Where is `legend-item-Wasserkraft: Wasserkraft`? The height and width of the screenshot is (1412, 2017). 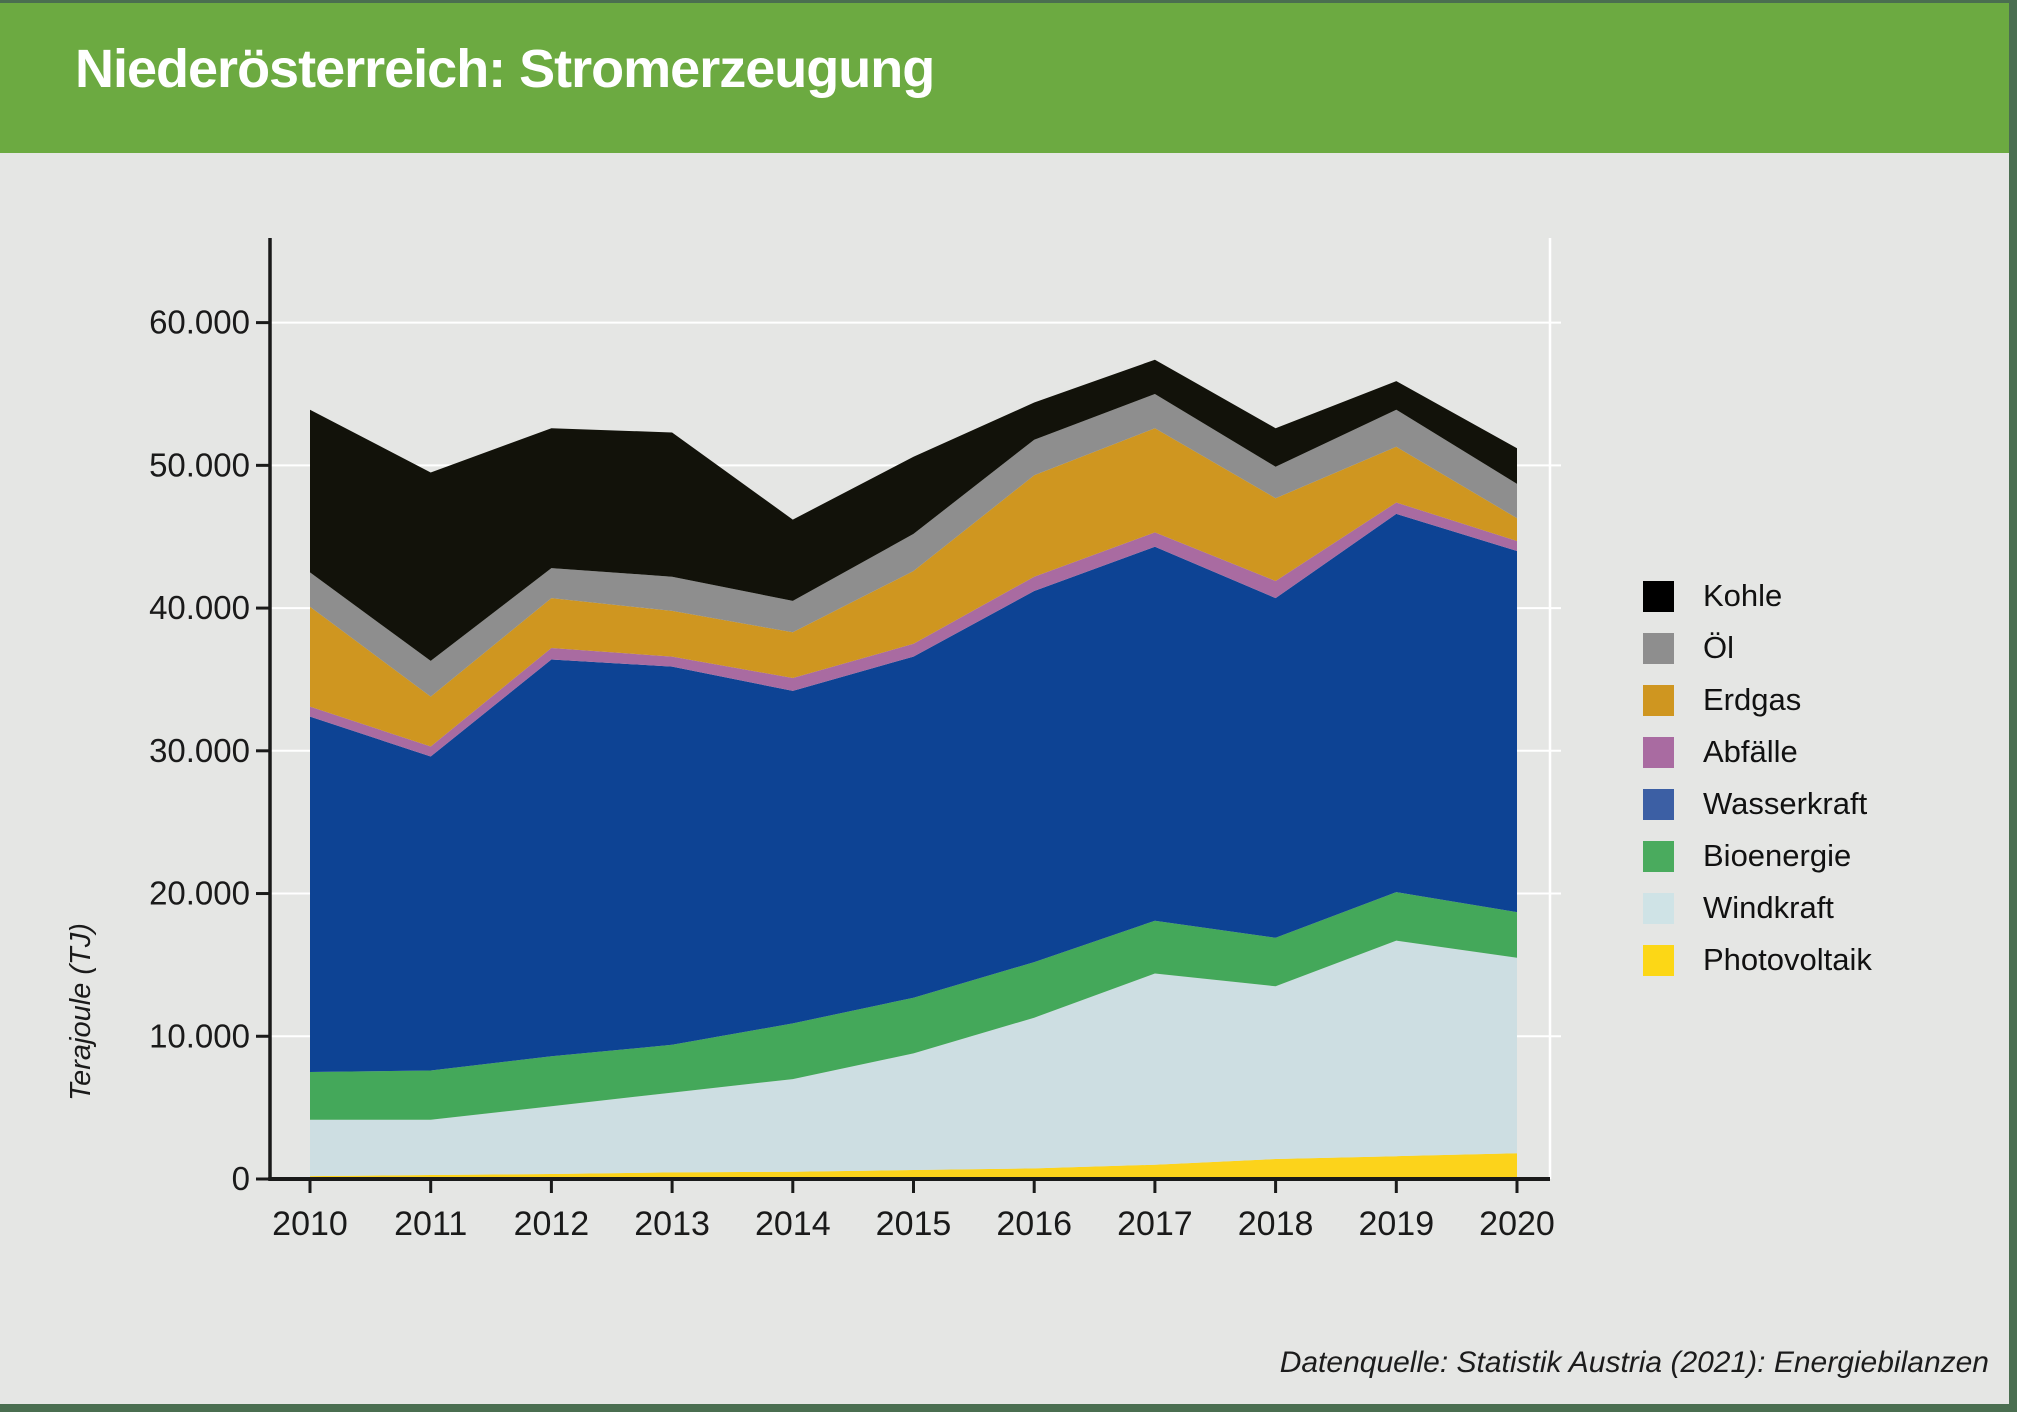 legend-item-Wasserkraft: Wasserkraft is located at coordinates (1757, 804).